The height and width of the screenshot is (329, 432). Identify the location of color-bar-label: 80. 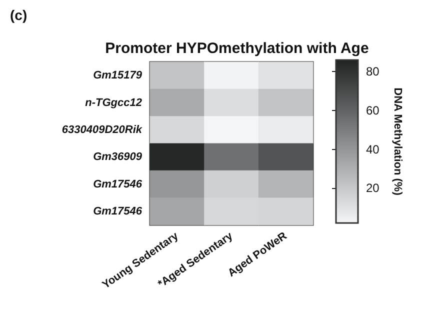
(373, 71).